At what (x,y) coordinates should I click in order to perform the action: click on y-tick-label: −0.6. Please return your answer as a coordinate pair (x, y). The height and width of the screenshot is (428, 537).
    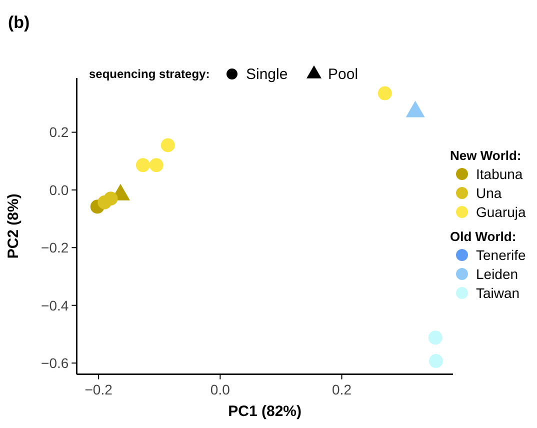
    Looking at the image, I should click on (55, 363).